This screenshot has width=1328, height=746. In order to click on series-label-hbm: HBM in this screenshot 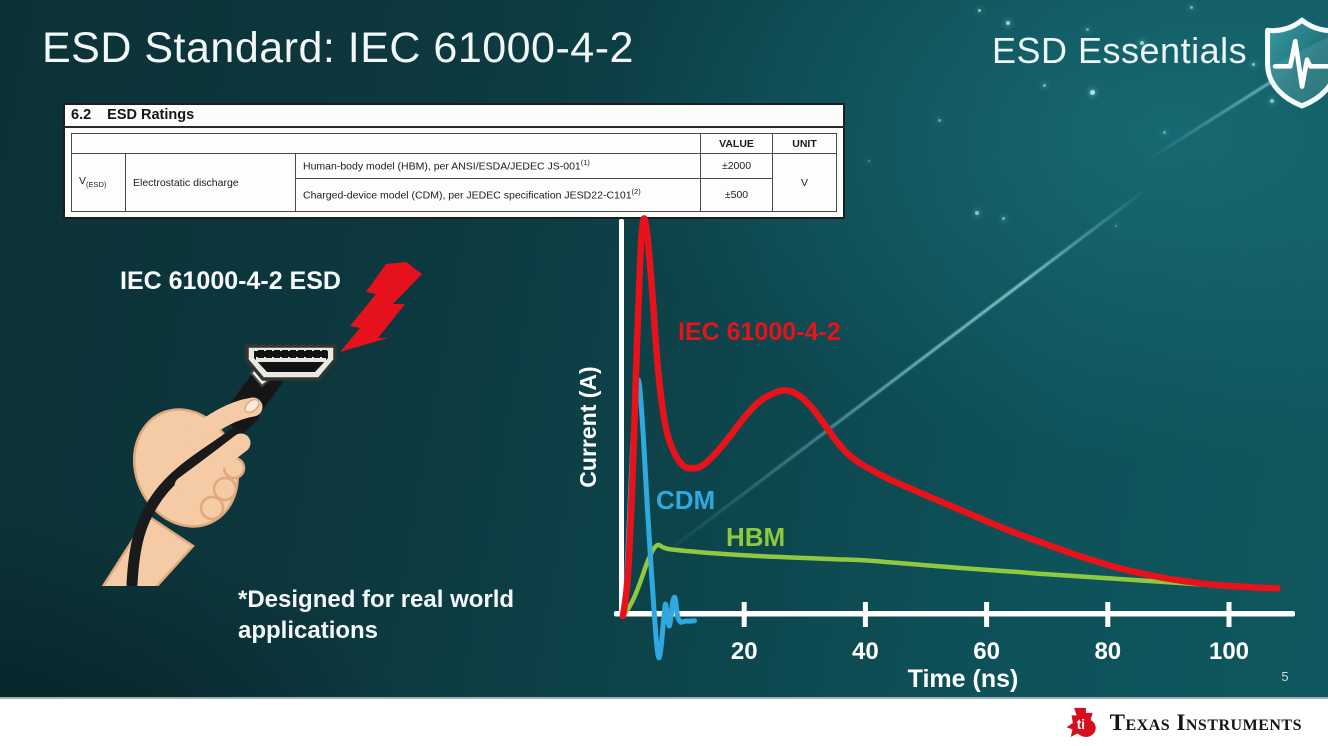, I will do `click(755, 537)`.